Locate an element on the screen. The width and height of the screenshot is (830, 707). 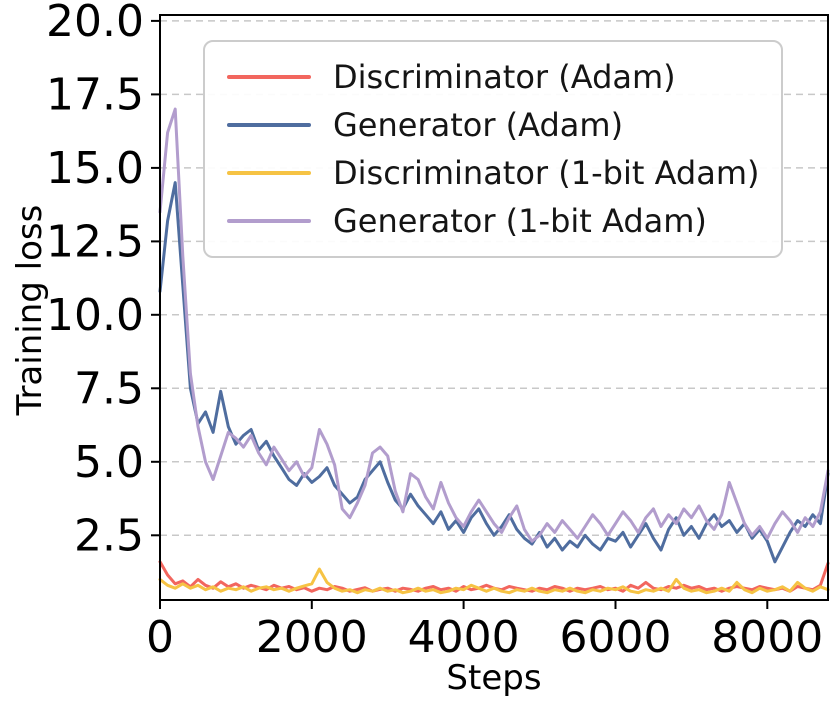
legend-item: Discriminator (Adam) is located at coordinates (493, 77).